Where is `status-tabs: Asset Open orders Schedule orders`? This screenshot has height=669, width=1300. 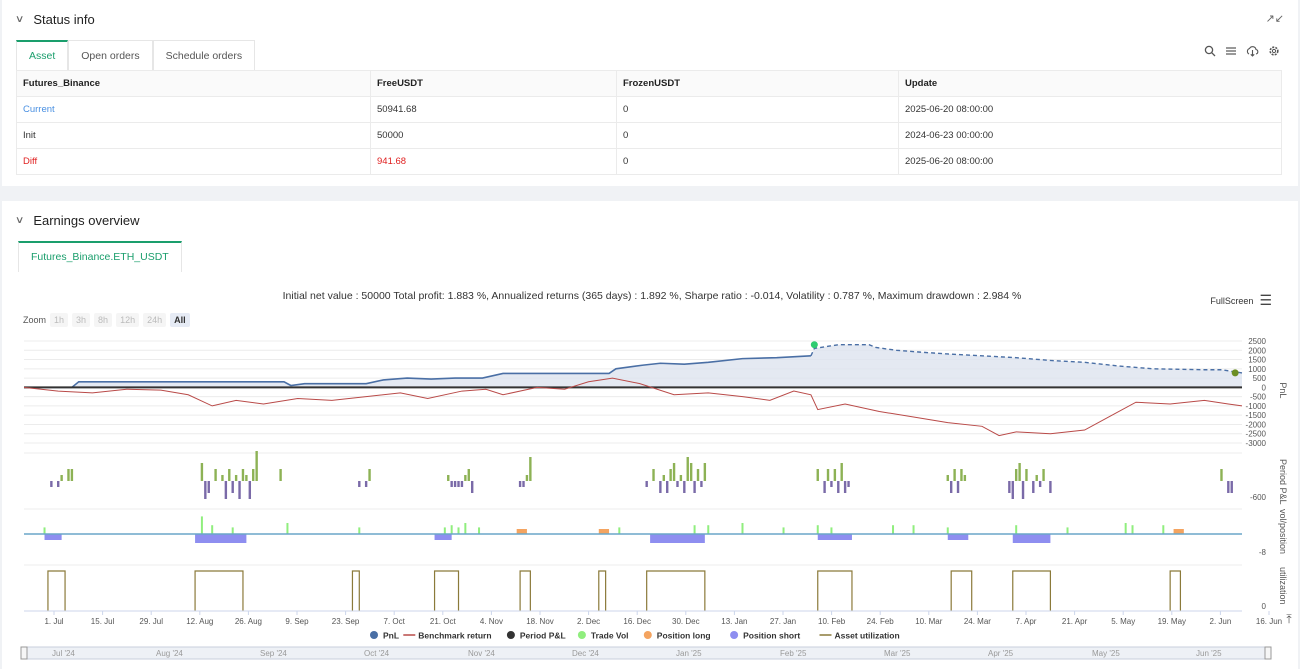 status-tabs: Asset Open orders Schedule orders is located at coordinates (136, 55).